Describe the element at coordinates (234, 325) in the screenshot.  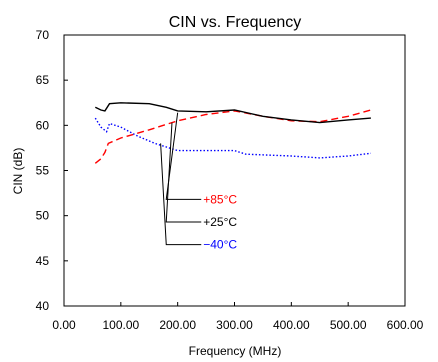
I see `x-tick-label: 300.00` at that location.